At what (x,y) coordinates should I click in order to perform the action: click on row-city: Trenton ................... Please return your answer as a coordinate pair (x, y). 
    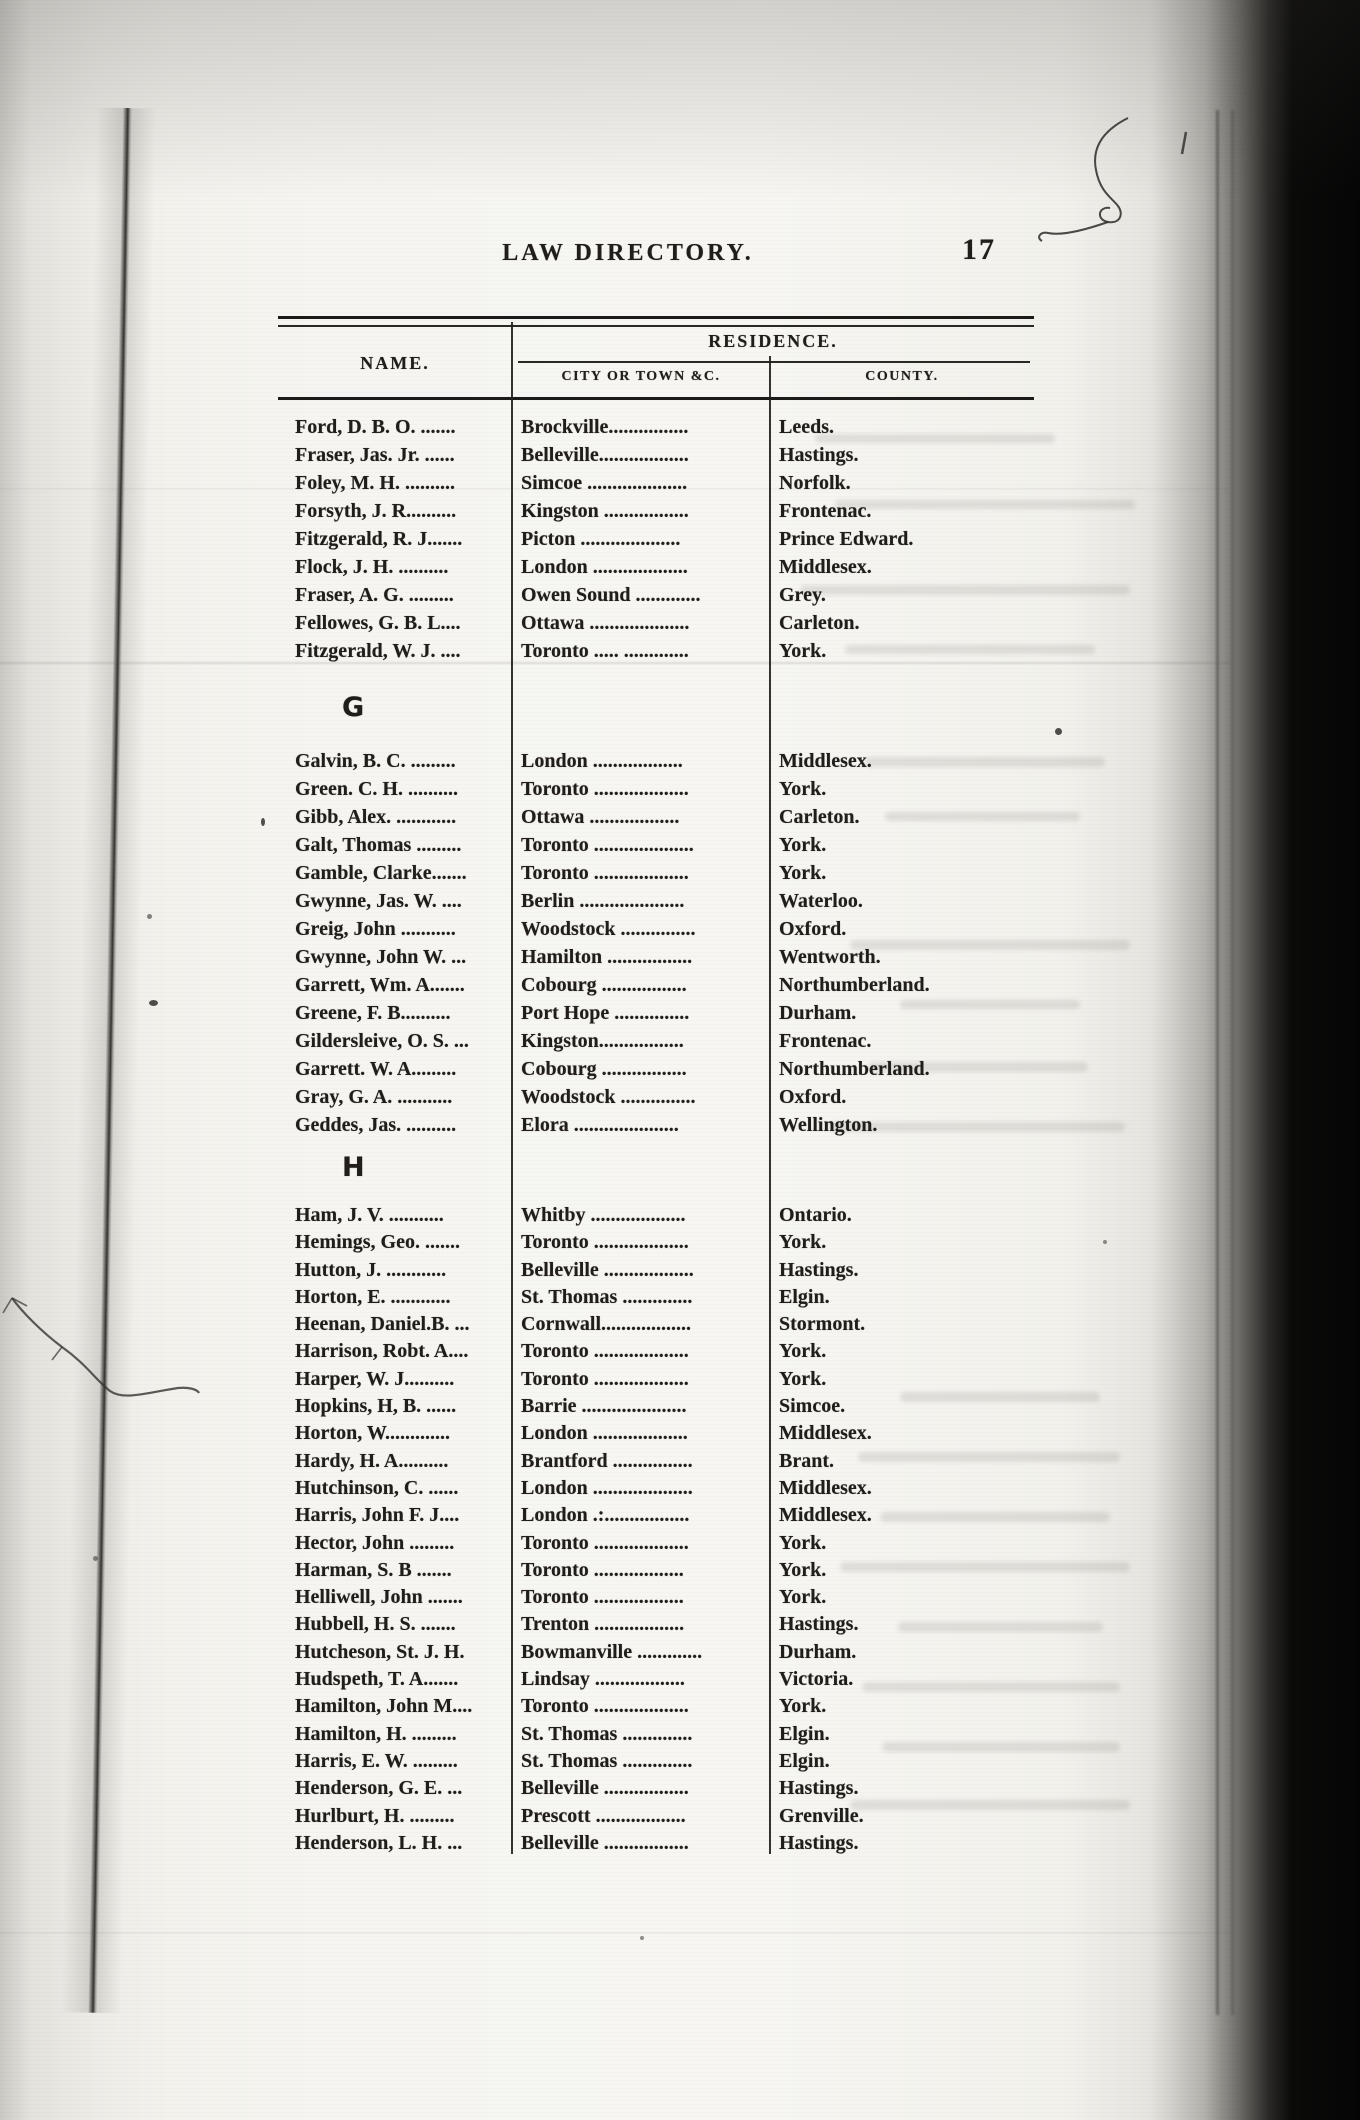
    Looking at the image, I should click on (603, 1624).